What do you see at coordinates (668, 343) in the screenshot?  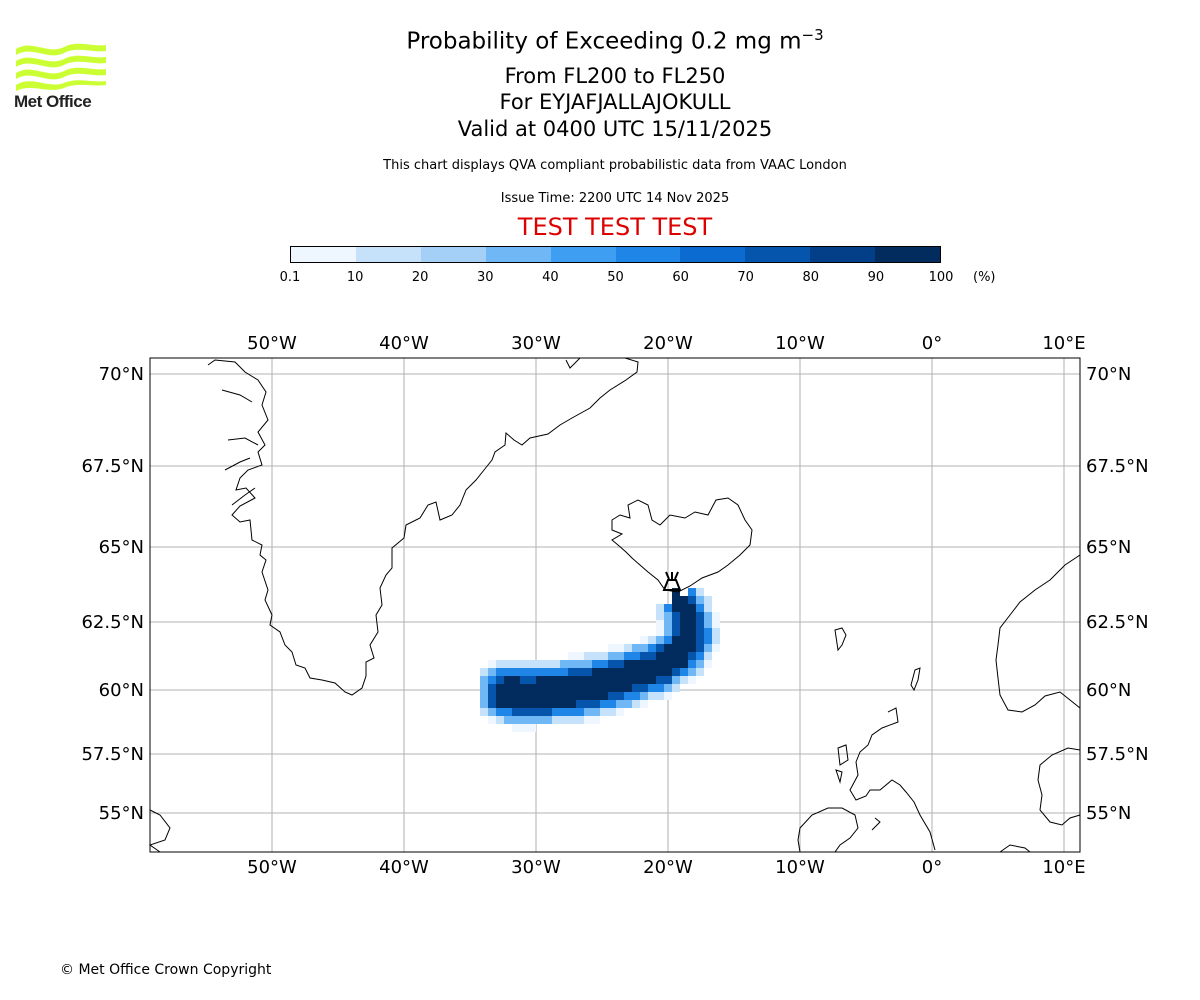 I see `lon-label-top: 20°W` at bounding box center [668, 343].